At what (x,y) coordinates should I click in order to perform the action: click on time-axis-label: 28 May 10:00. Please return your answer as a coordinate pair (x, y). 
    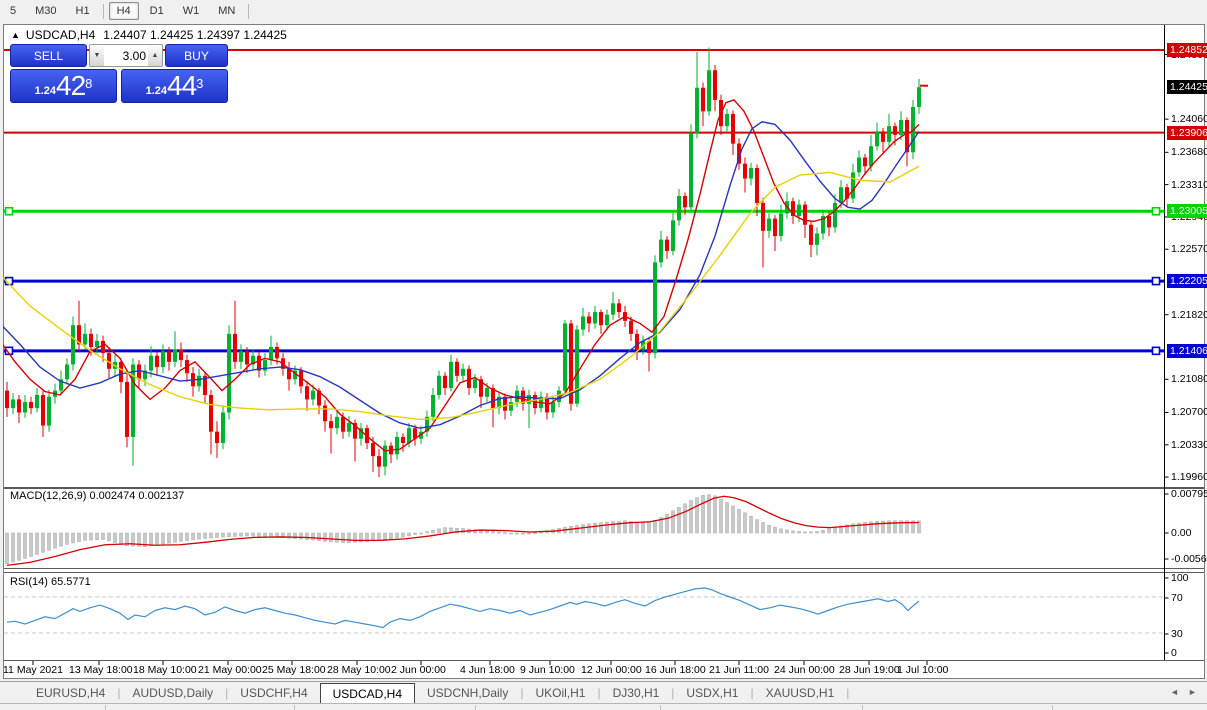
    Looking at the image, I should click on (359, 670).